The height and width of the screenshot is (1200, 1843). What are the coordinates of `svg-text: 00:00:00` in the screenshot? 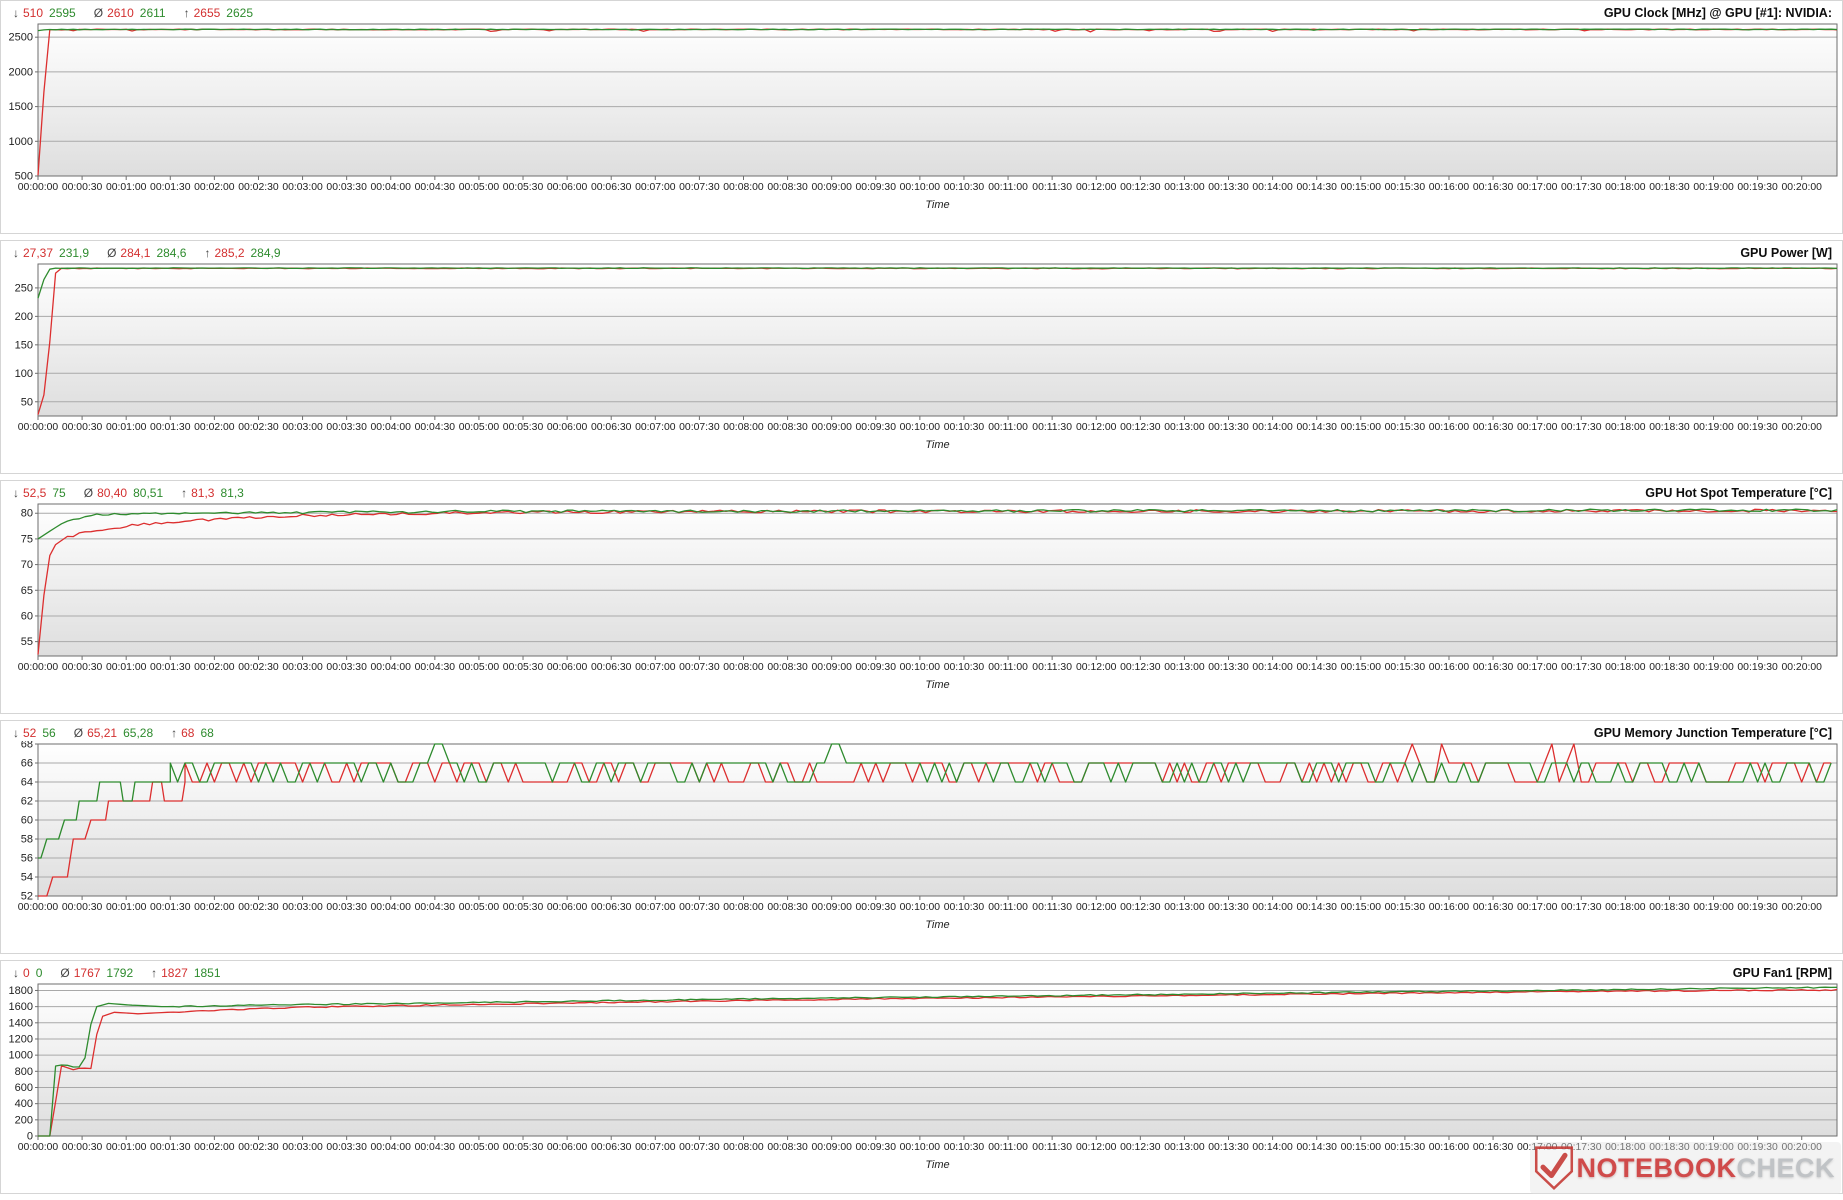 It's located at (38, 907).